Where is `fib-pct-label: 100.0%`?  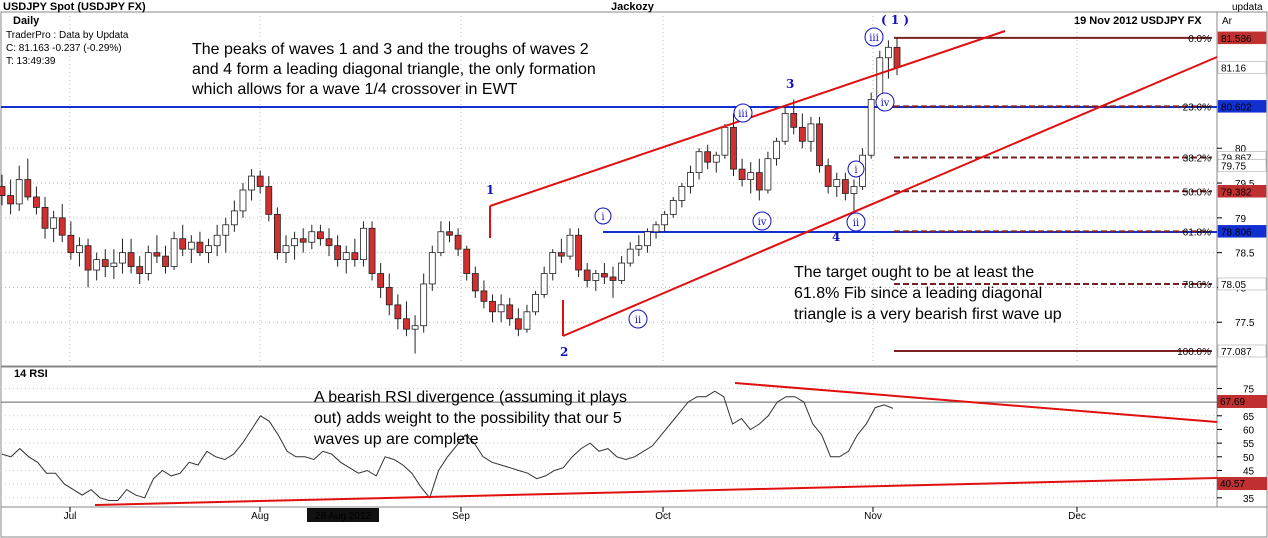
fib-pct-label: 100.0% is located at coordinates (1194, 352).